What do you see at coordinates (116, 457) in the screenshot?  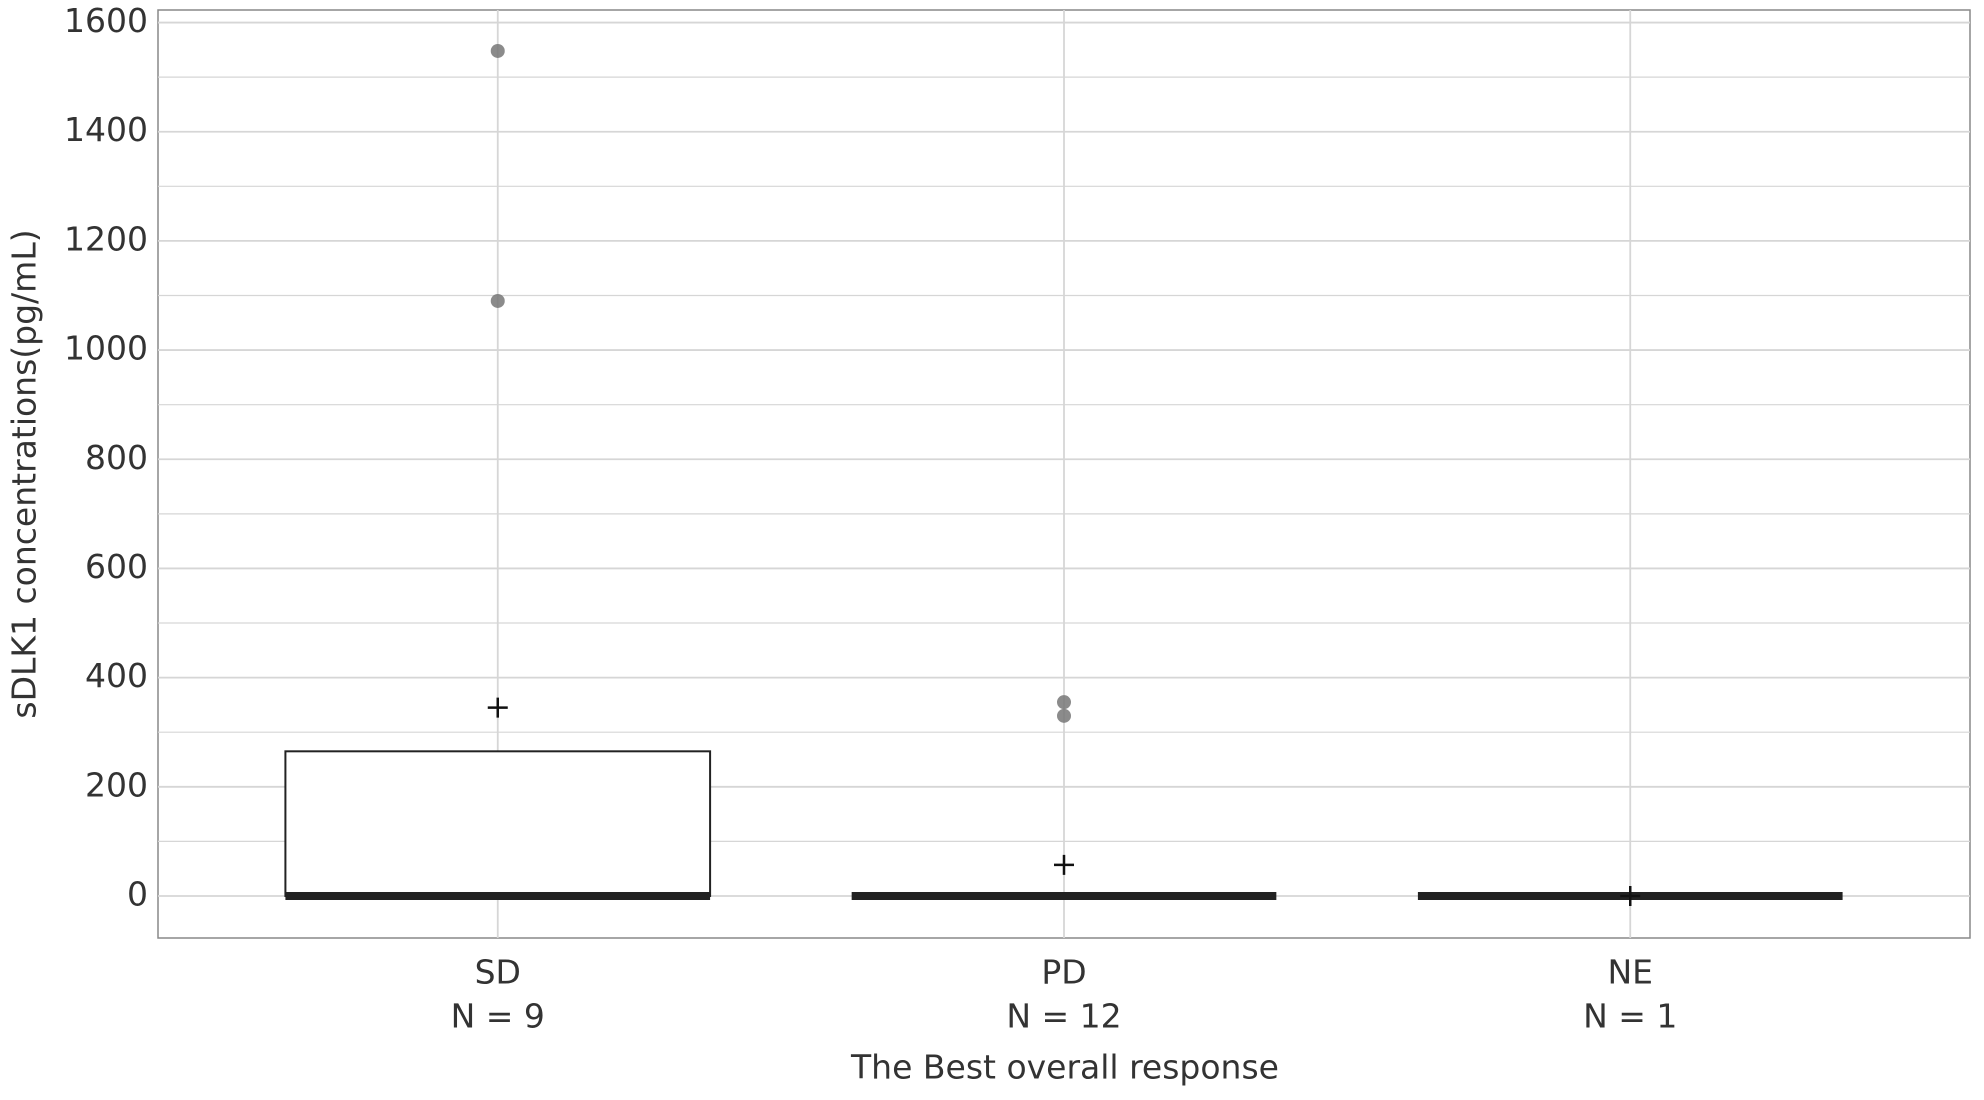 I see `y-tick-label: 800` at bounding box center [116, 457].